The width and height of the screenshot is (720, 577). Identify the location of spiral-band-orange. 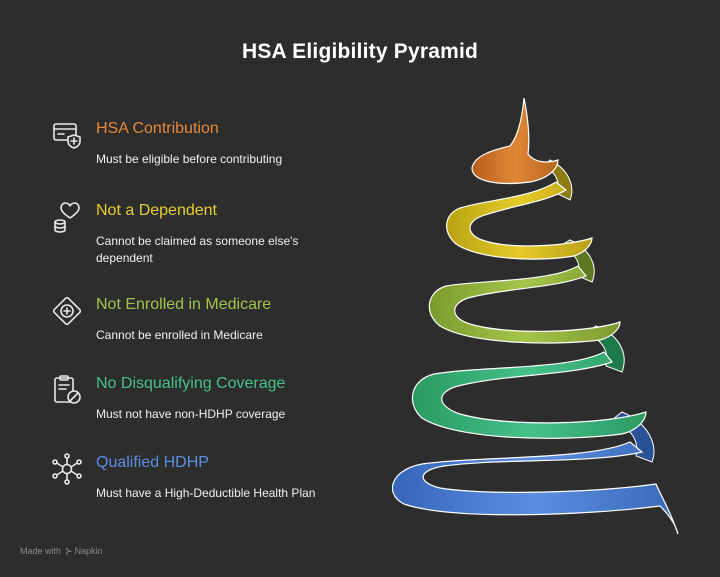
(515, 141).